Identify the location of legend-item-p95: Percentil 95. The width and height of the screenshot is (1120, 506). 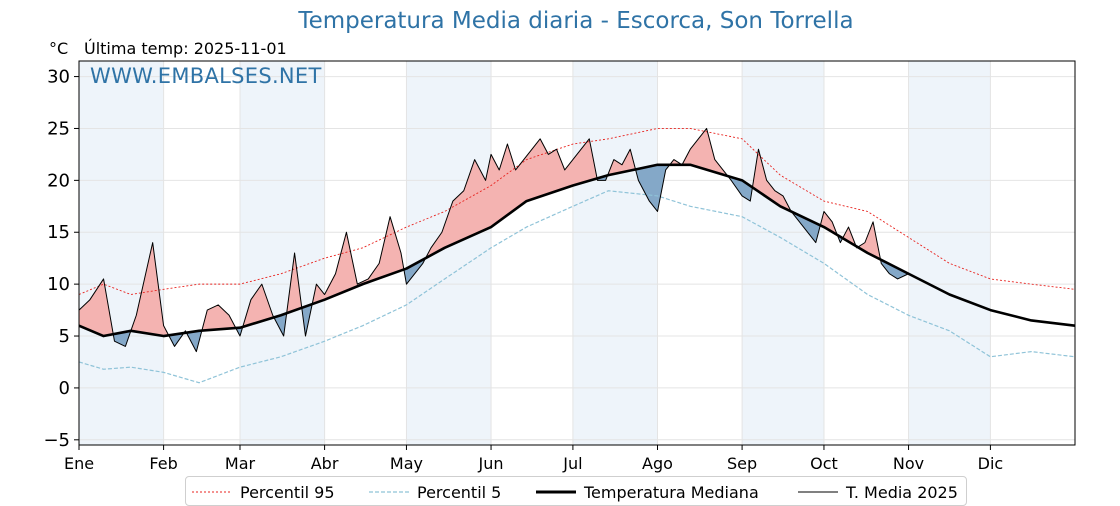
(263, 492).